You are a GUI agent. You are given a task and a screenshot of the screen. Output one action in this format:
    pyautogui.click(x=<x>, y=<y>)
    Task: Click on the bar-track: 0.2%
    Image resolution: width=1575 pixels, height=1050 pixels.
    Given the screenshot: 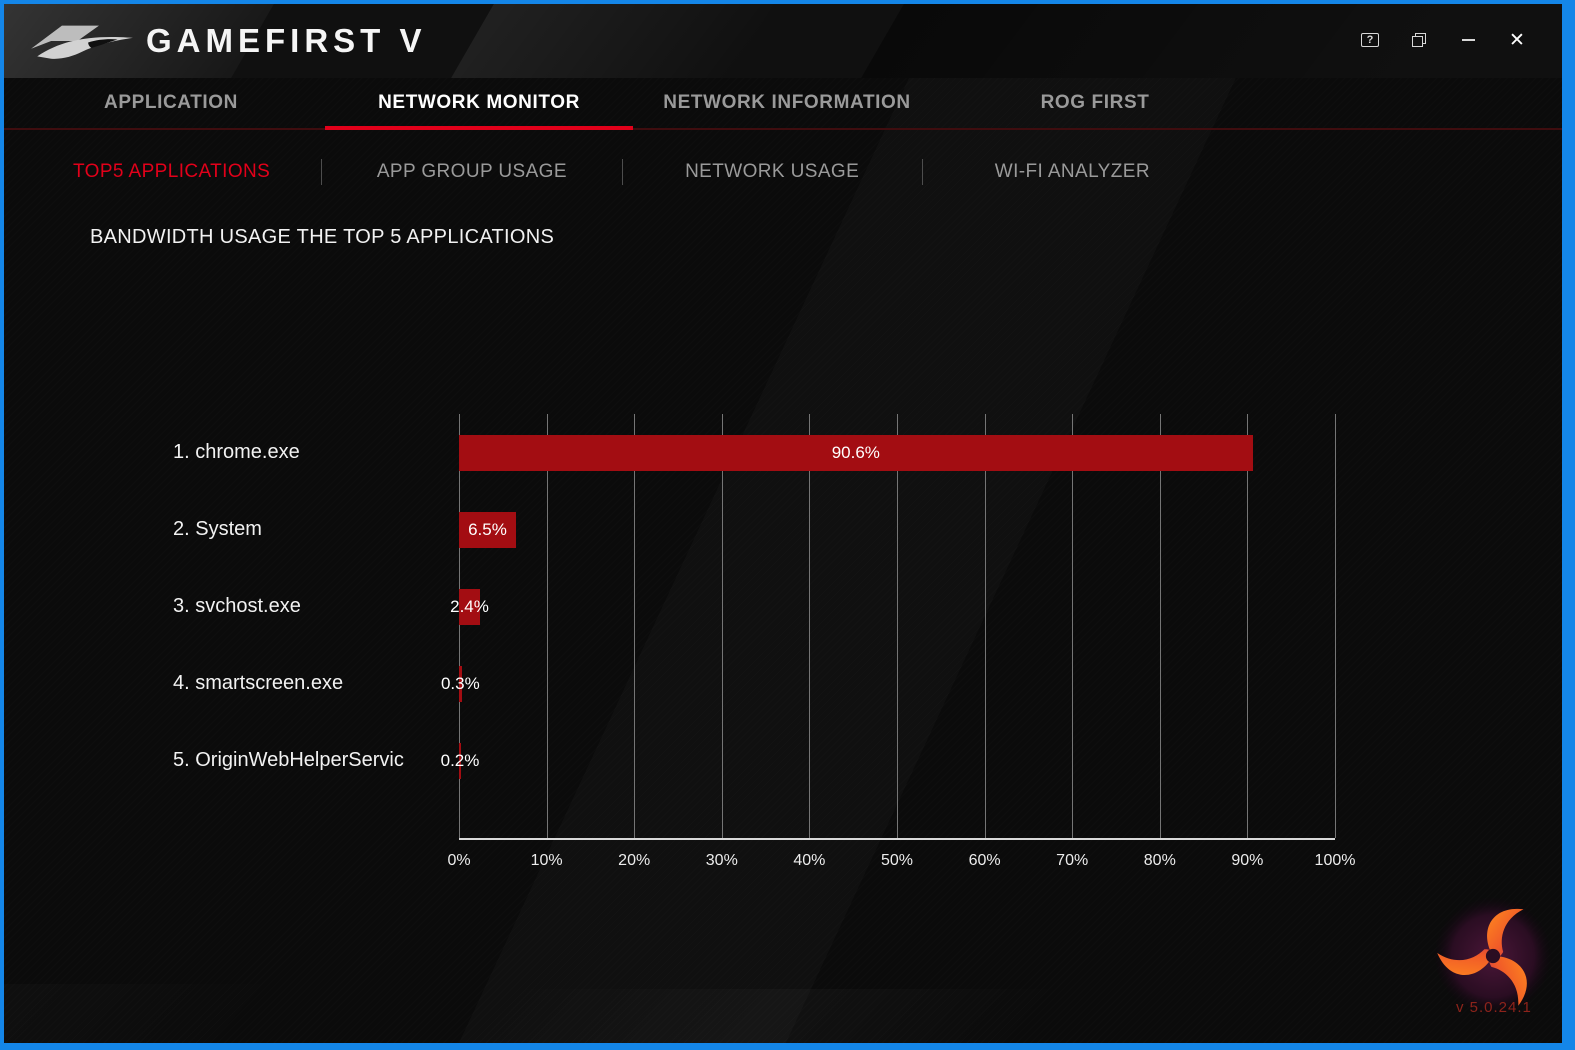 What is the action you would take?
    pyautogui.click(x=888, y=760)
    